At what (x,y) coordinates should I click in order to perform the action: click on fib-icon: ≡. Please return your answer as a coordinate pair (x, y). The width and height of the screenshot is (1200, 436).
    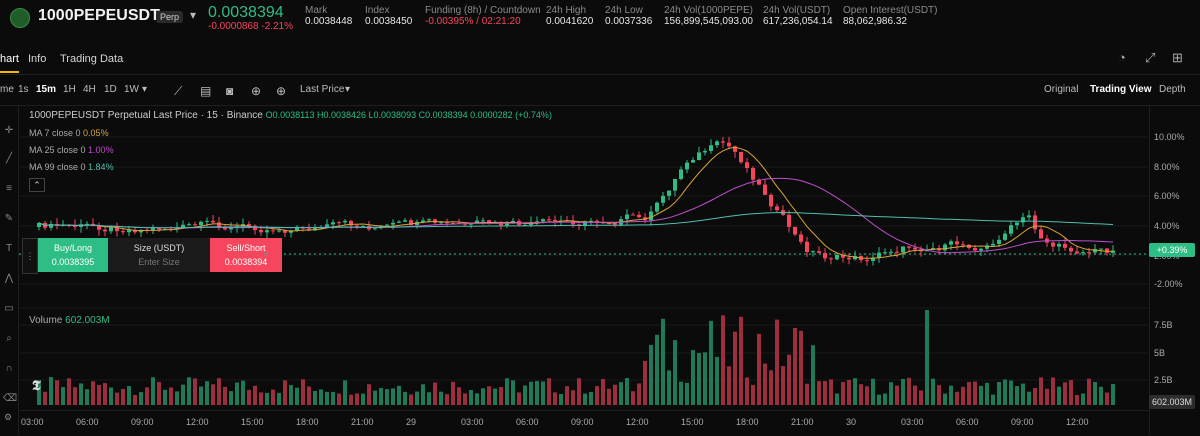
    Looking at the image, I should click on (9, 188).